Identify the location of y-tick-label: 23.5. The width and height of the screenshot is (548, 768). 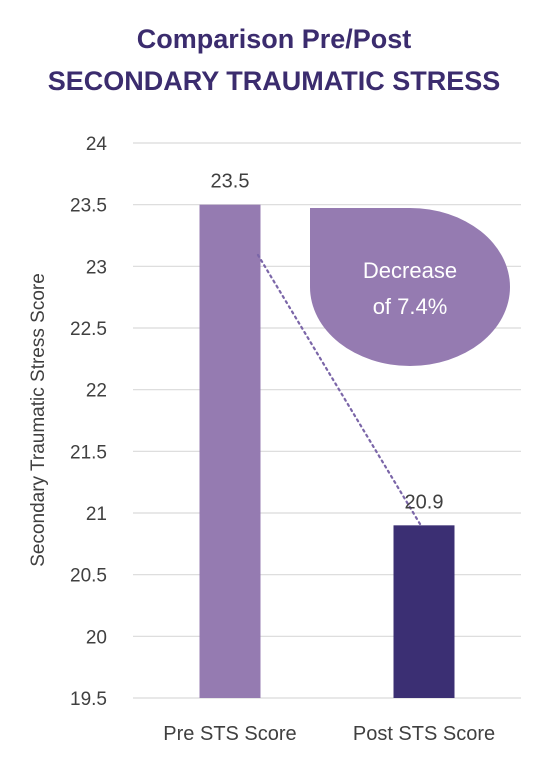
(88, 206).